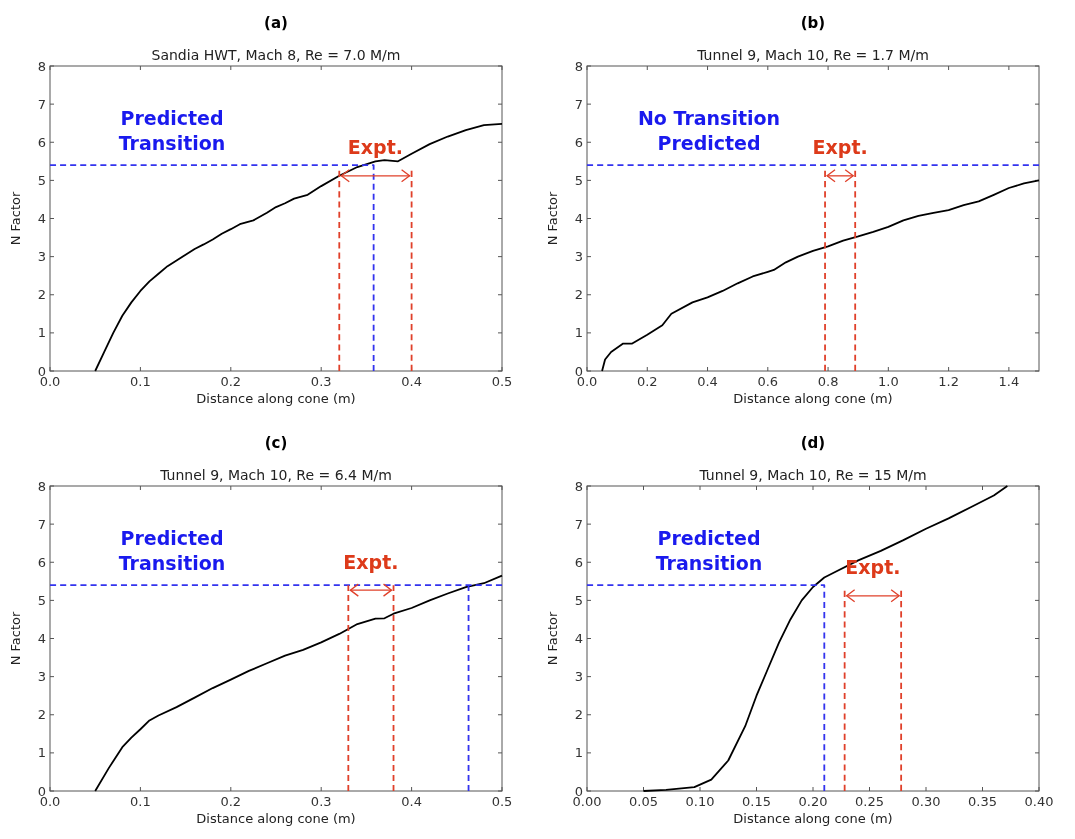 Image resolution: width=1075 pixels, height=839 pixels. Describe the element at coordinates (813, 801) in the screenshot. I see `x-tick-label: 0.20` at that location.